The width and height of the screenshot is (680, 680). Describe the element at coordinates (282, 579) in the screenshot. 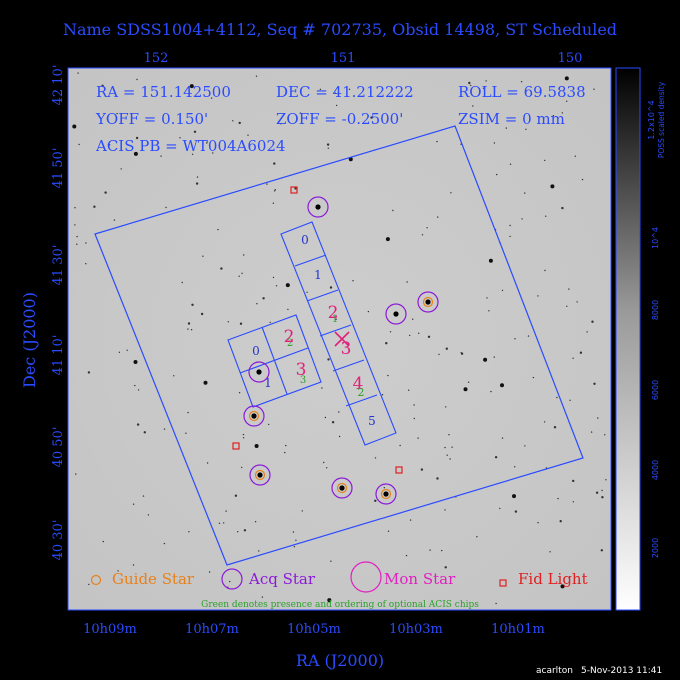

I see `legend-acq-label: Acq Star` at that location.